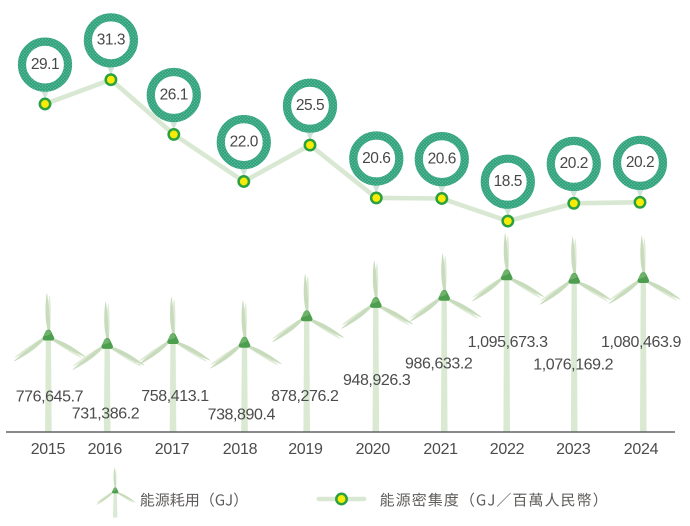 Image resolution: width=690 pixels, height=526 pixels. I want to click on svg-text: 29.1, so click(45, 64).